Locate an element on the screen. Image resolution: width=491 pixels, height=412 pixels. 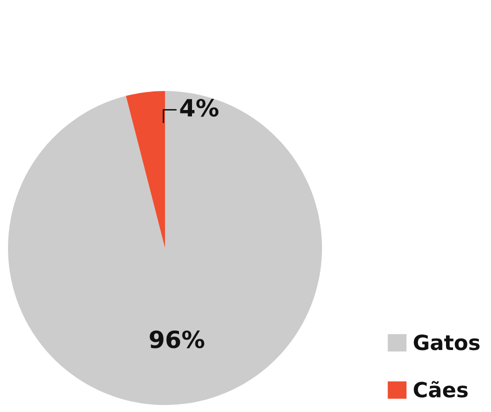
data-label: 4% is located at coordinates (199, 107).